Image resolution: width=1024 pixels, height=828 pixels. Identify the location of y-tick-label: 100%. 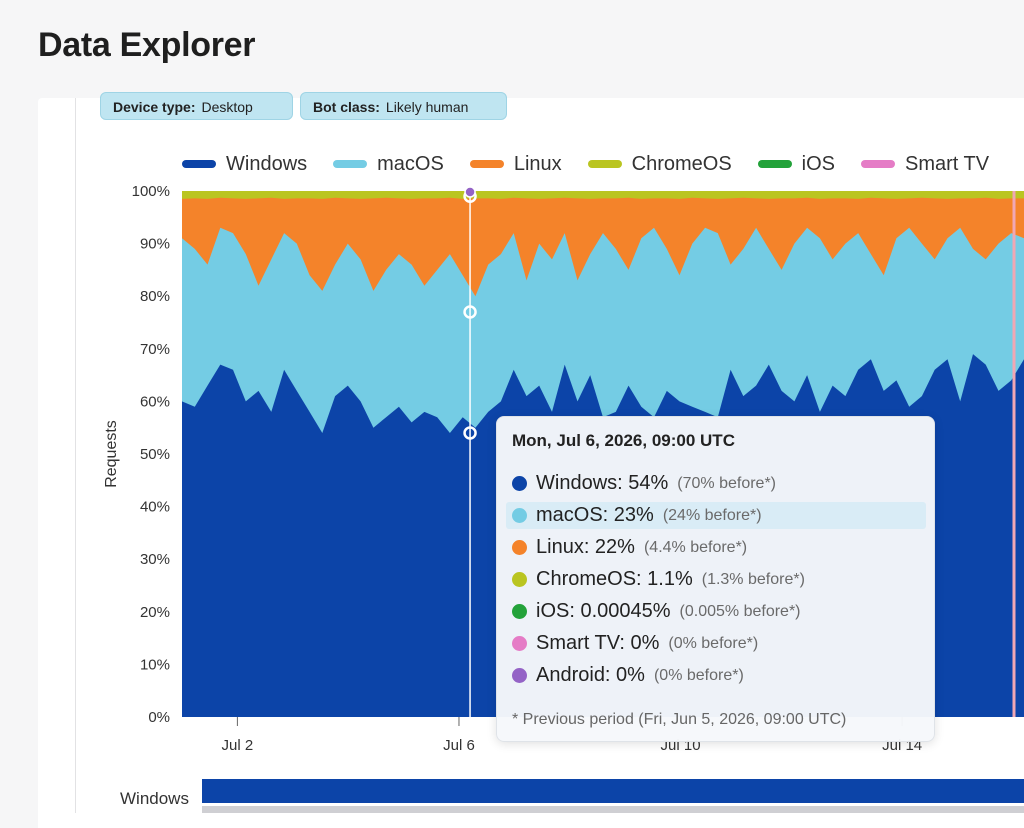
(151, 191).